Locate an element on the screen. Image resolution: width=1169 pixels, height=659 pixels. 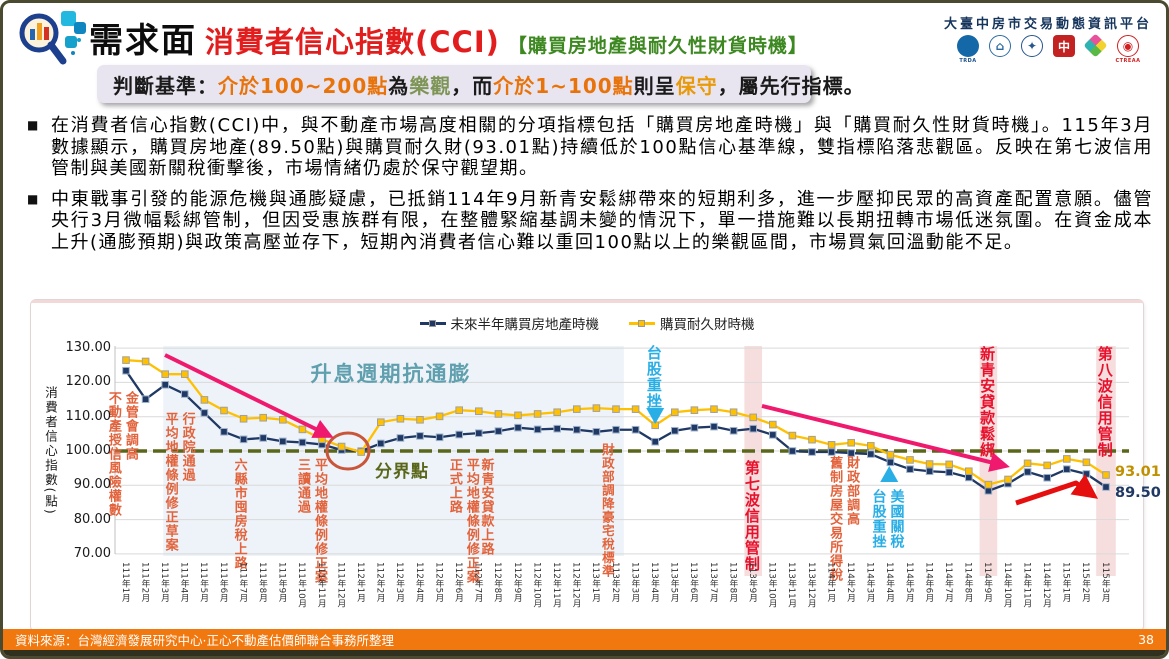
page-title: 消費者信心指數(CCI) is located at coordinates (352, 42).